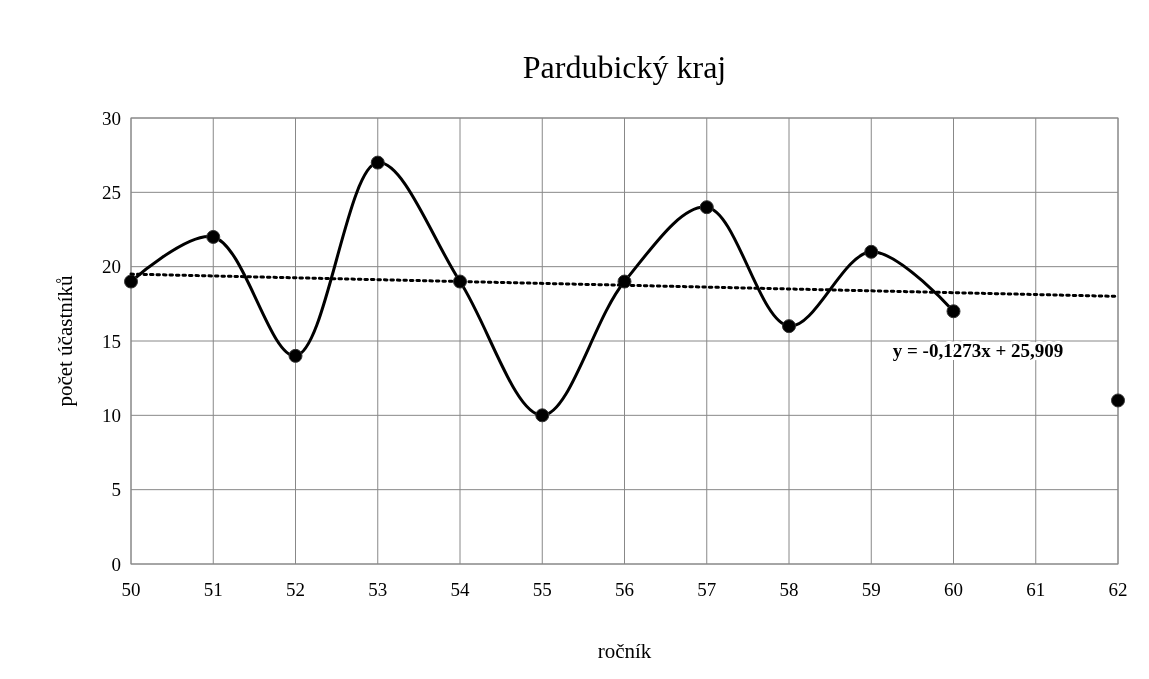 The height and width of the screenshot is (679, 1149). Describe the element at coordinates (116, 564) in the screenshot. I see `y-tick-label: 0` at that location.